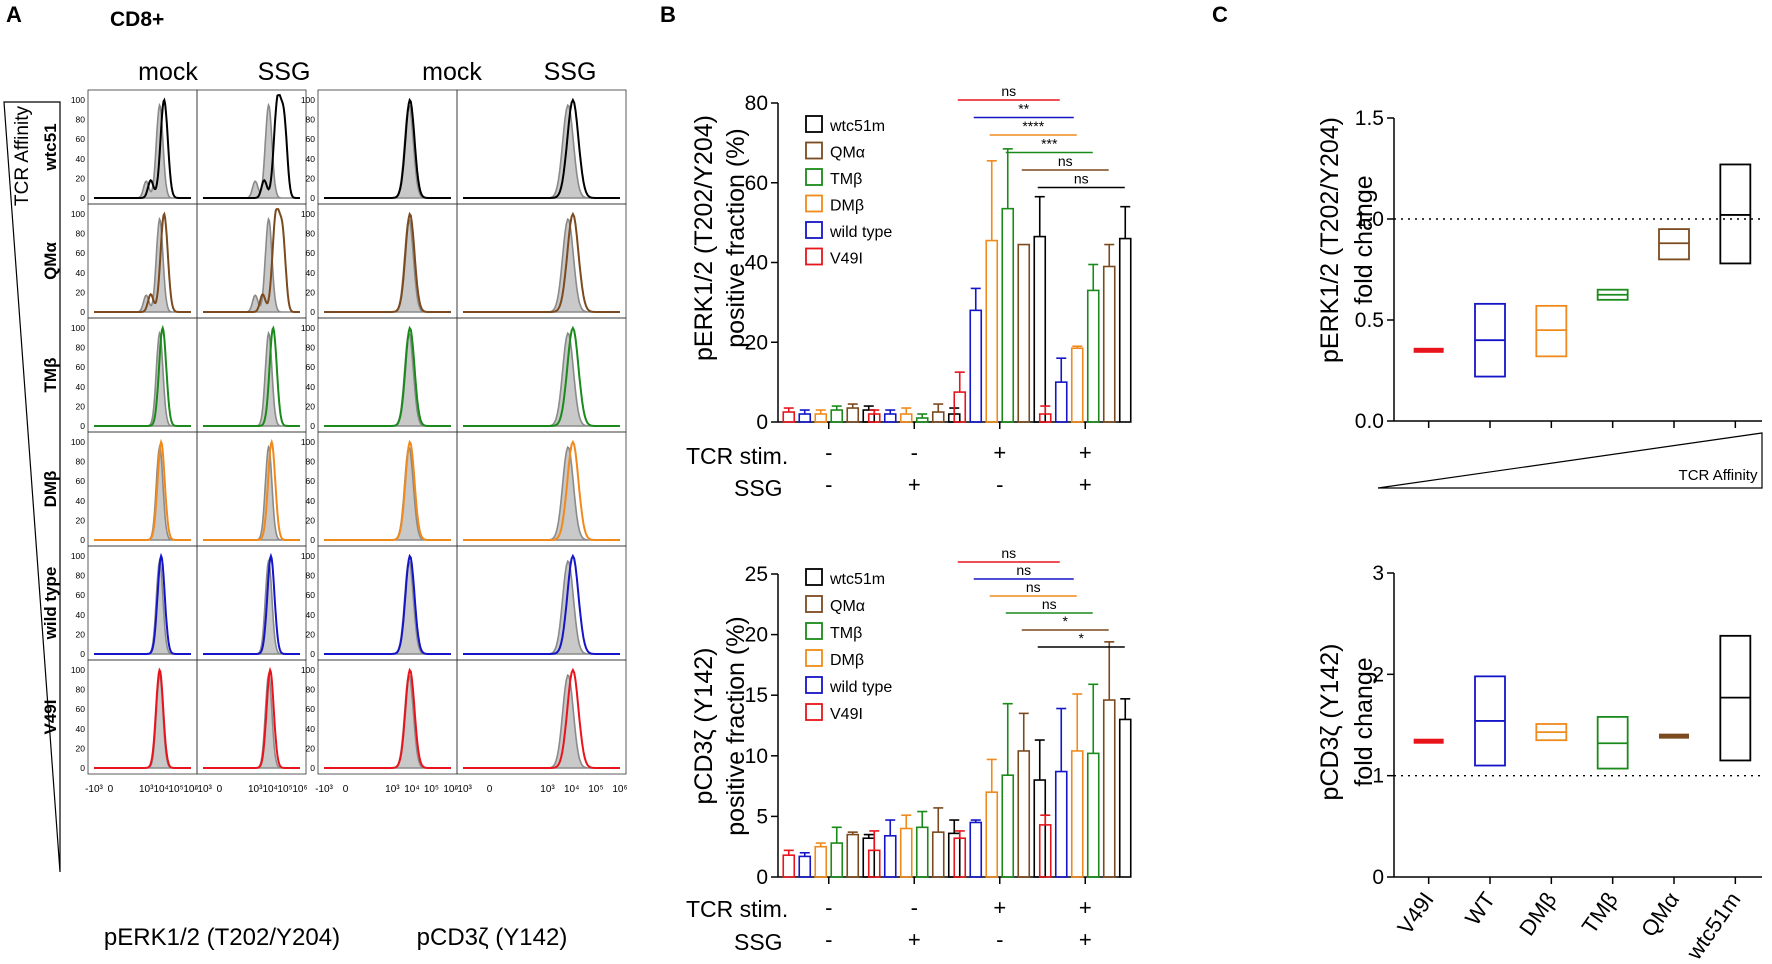 The image size is (1772, 964). What do you see at coordinates (81, 273) in the screenshot?
I see `histogram-y-tick: 40` at bounding box center [81, 273].